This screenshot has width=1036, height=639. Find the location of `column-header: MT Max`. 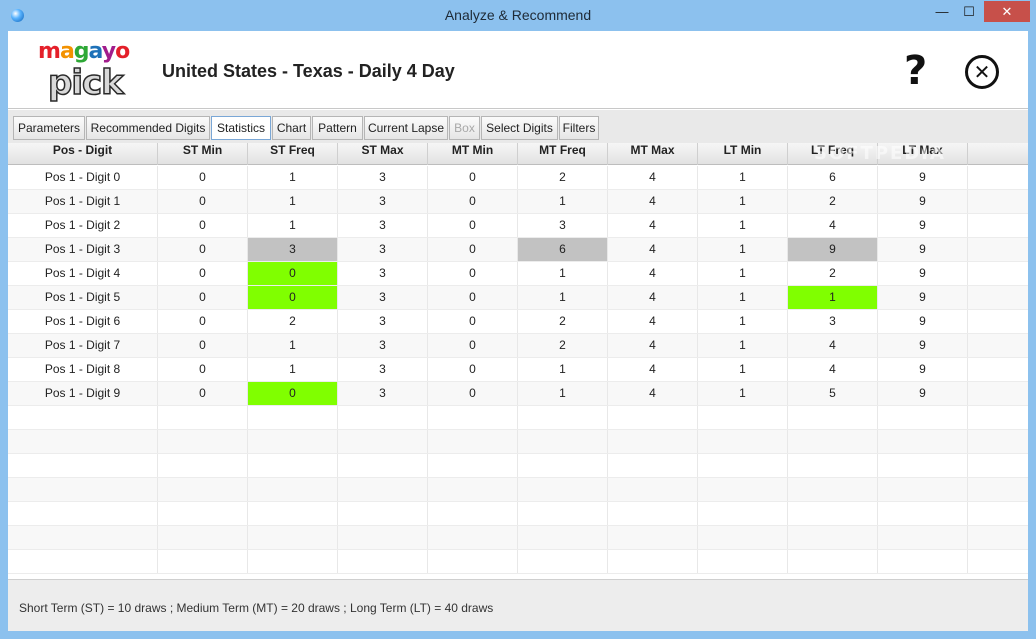

column-header: MT Max is located at coordinates (653, 154).